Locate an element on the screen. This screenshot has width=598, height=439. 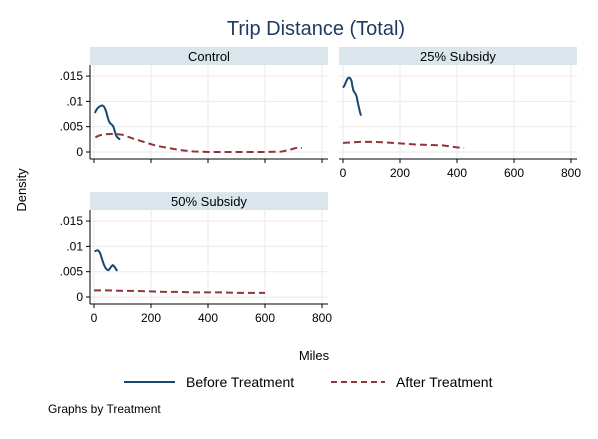
panel-1: 25% Subsidy 0 200 400 600 800 is located at coordinates (460, 113).